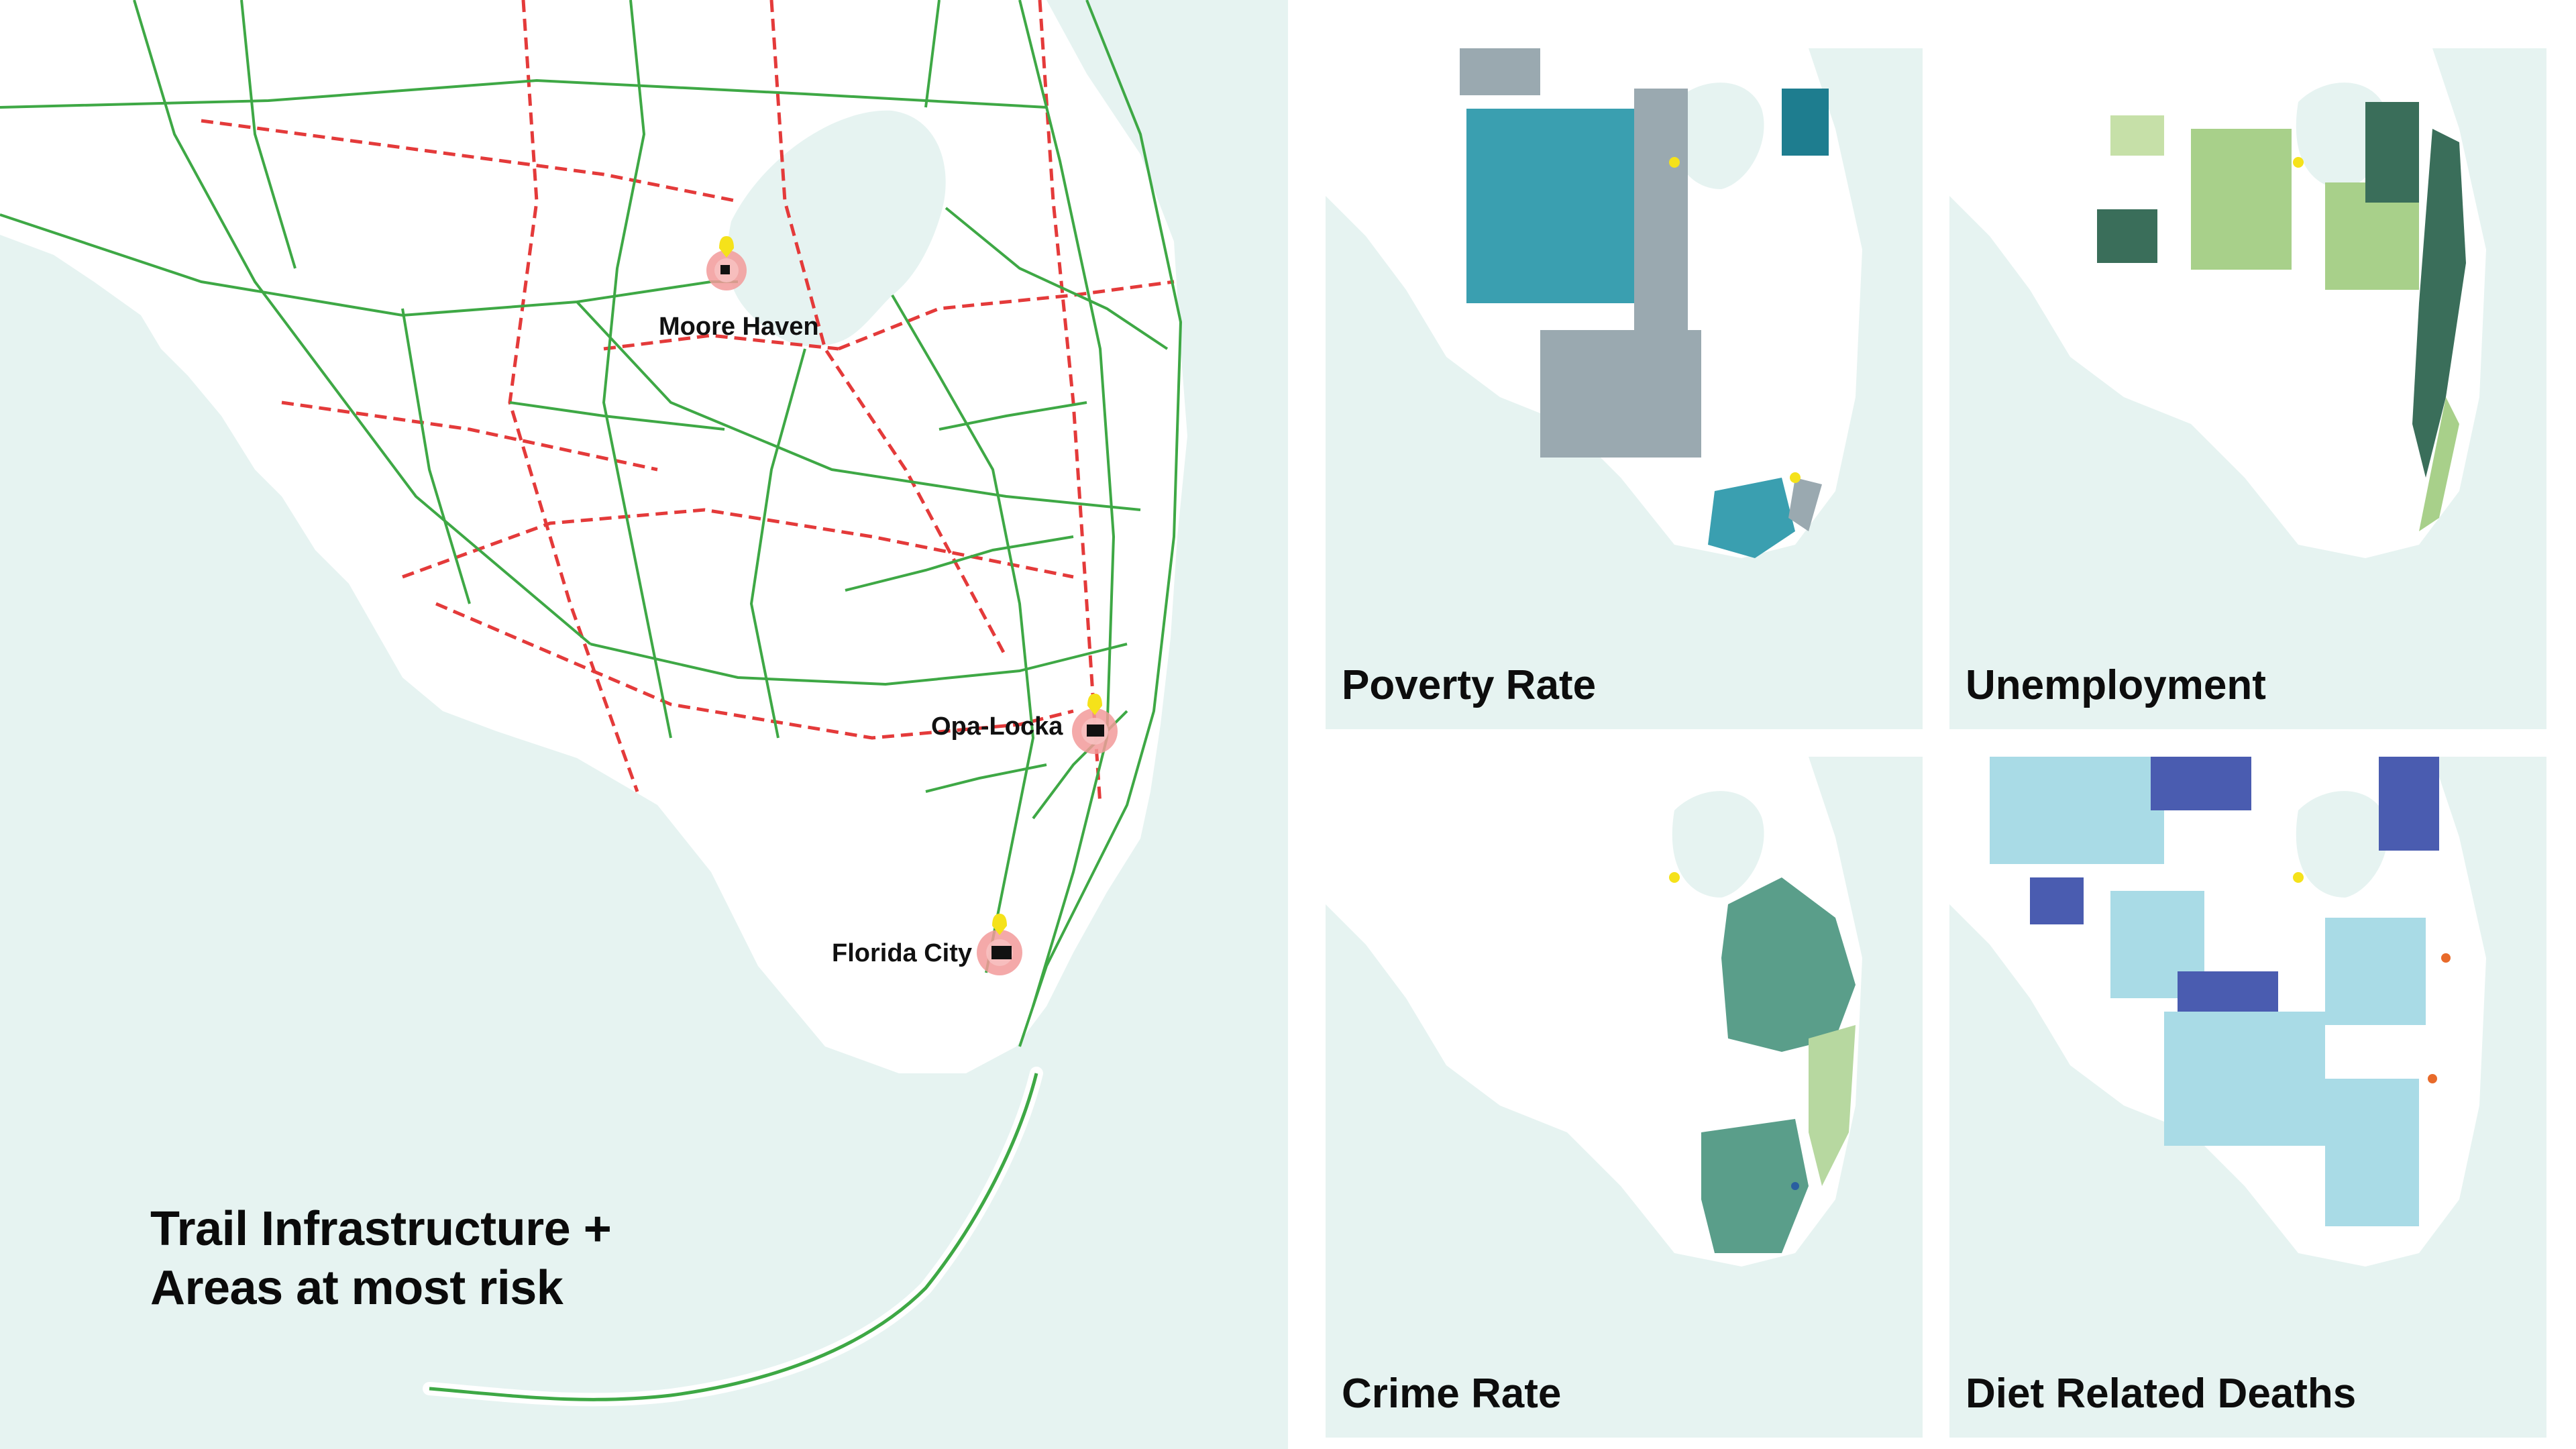 The image size is (2576, 1449). I want to click on panel-label-unemployment: Unemployment, so click(2116, 685).